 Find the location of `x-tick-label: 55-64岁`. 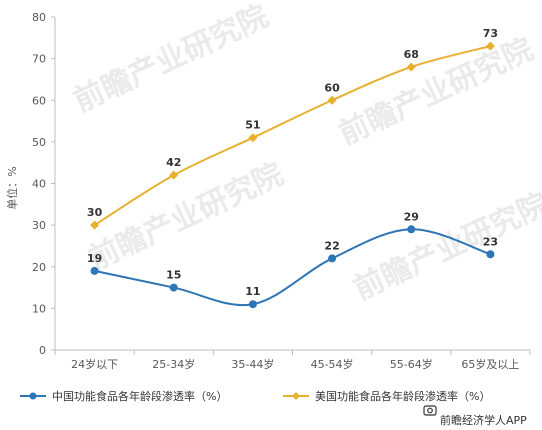

x-tick-label: 55-64岁 is located at coordinates (411, 364).